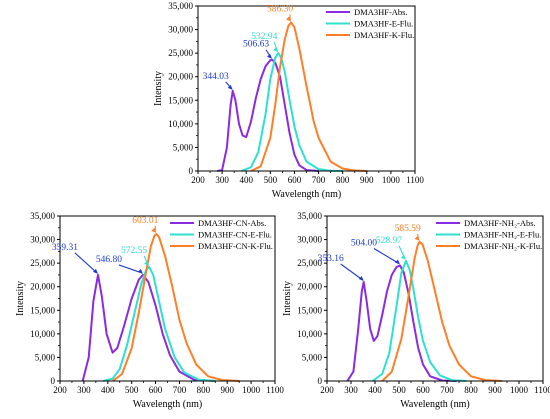  What do you see at coordinates (331, 259) in the screenshot?
I see `peak-label: 353.16` at bounding box center [331, 259].